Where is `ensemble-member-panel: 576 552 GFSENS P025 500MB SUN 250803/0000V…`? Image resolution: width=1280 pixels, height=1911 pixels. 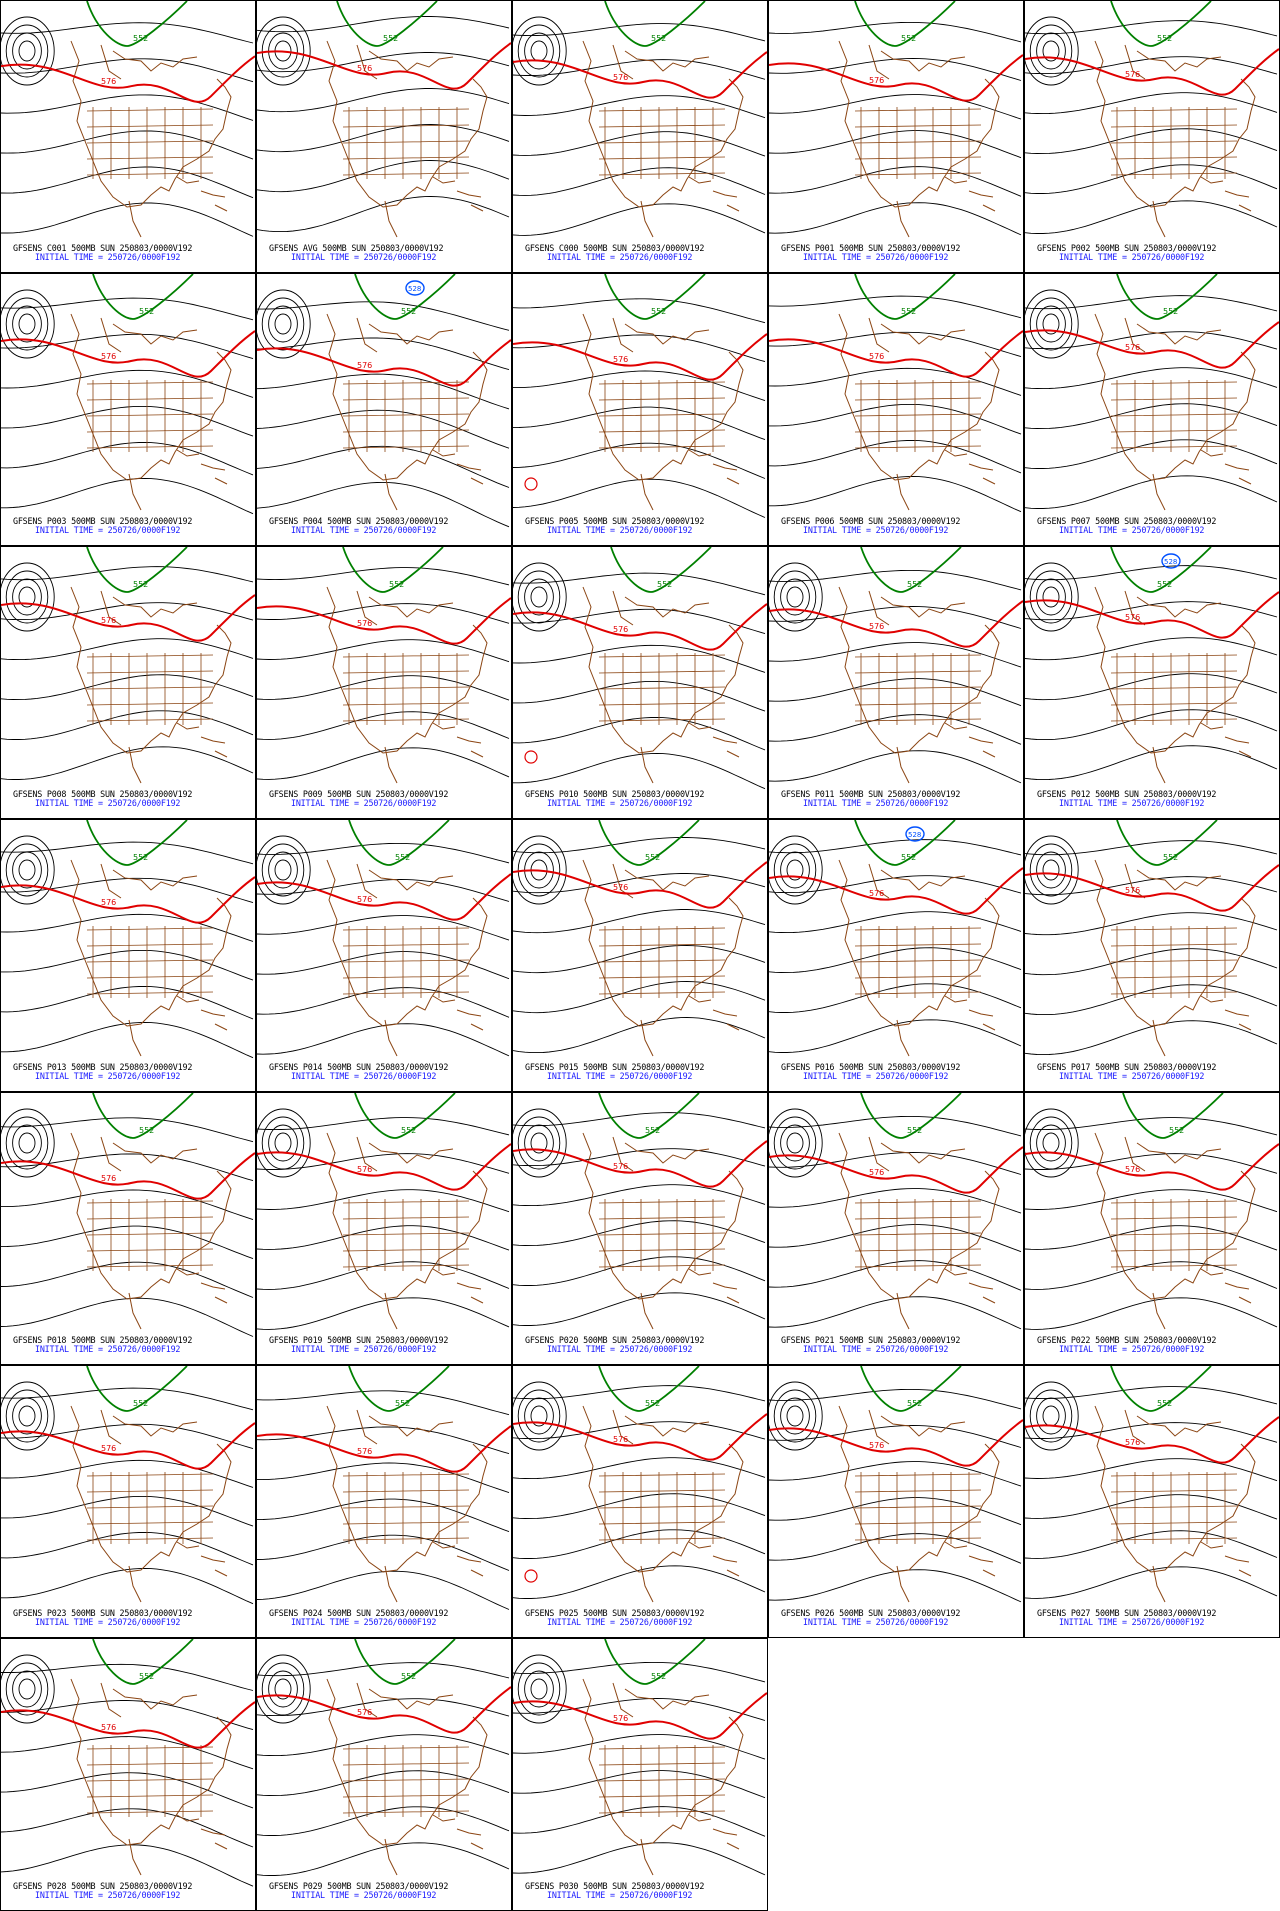 ensemble-member-panel: 576 552 GFSENS P025 500MB SUN 250803/0000V… is located at coordinates (640, 1501).